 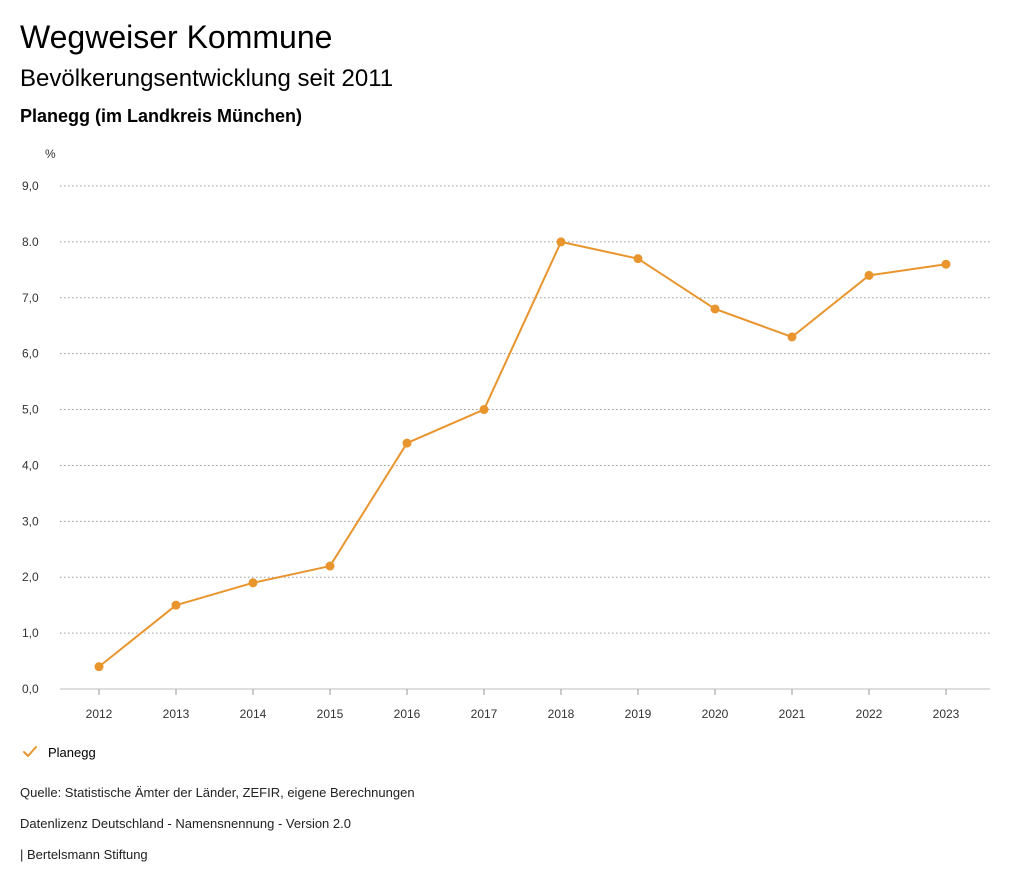 I want to click on y-tick-label: 1,0, so click(x=30, y=633).